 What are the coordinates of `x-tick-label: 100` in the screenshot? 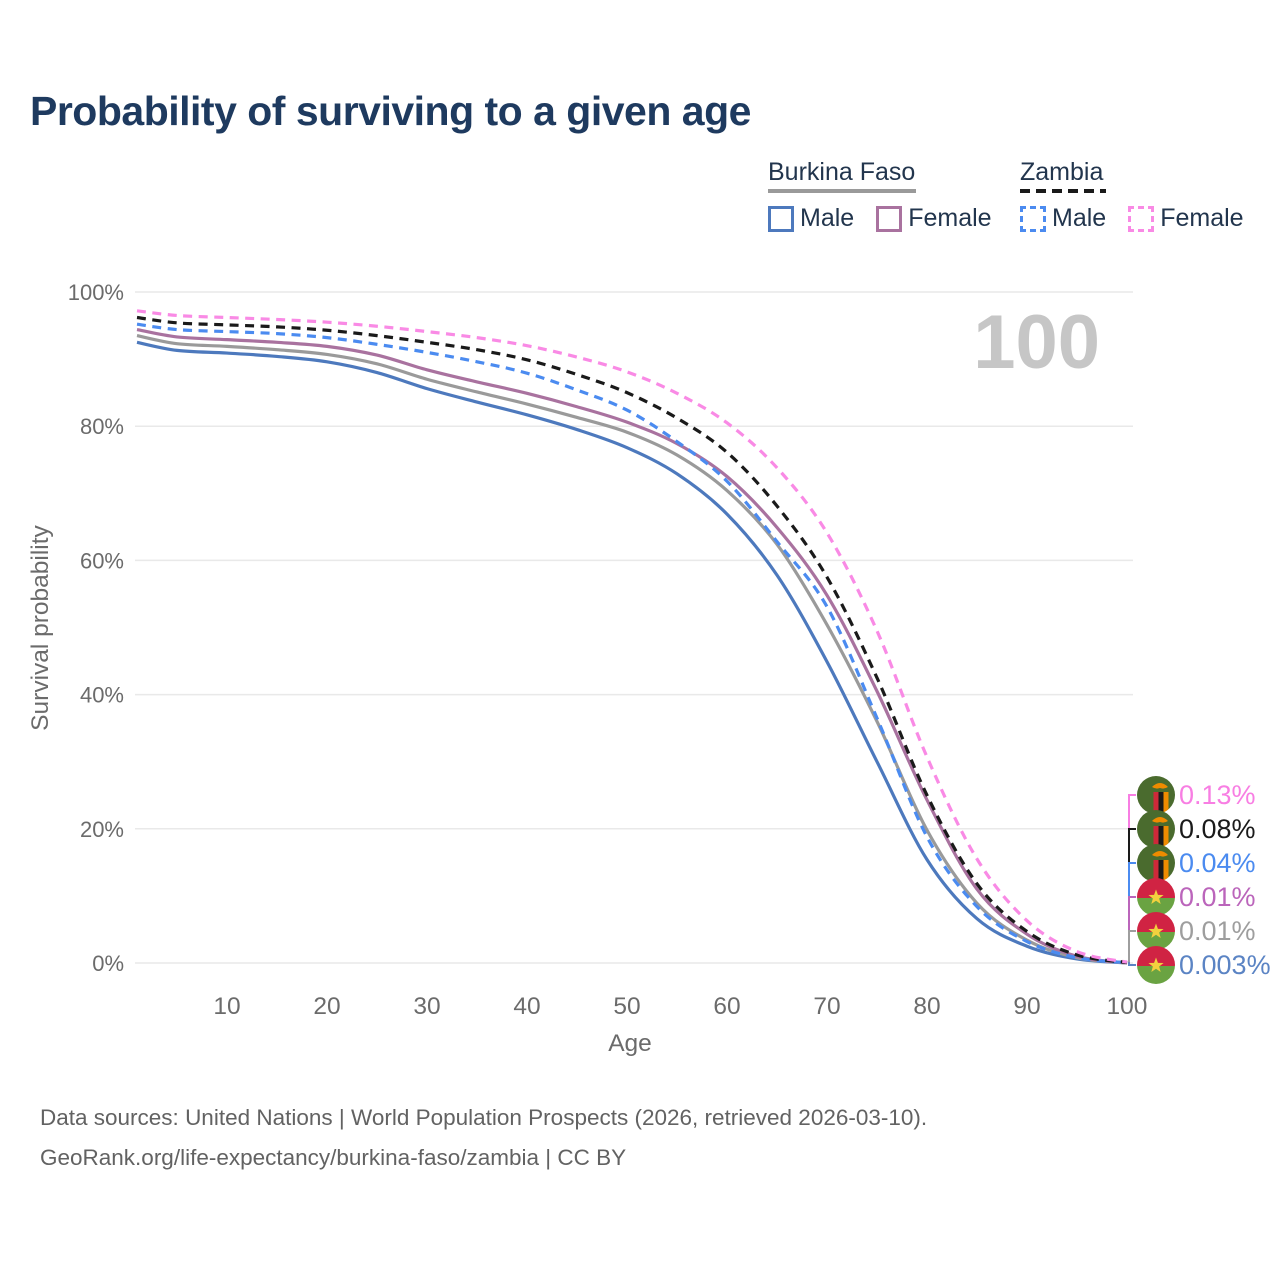 It's located at (1127, 1006).